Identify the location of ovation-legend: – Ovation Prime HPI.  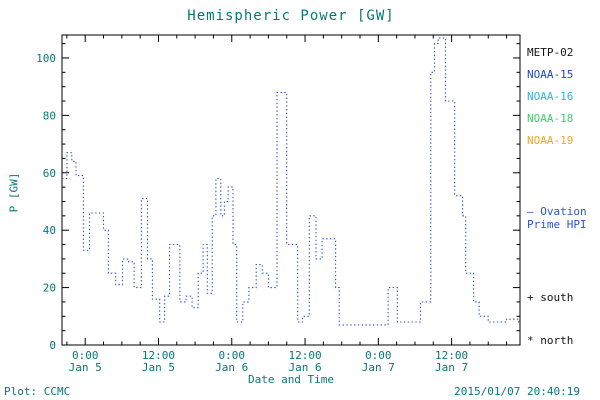
(557, 218).